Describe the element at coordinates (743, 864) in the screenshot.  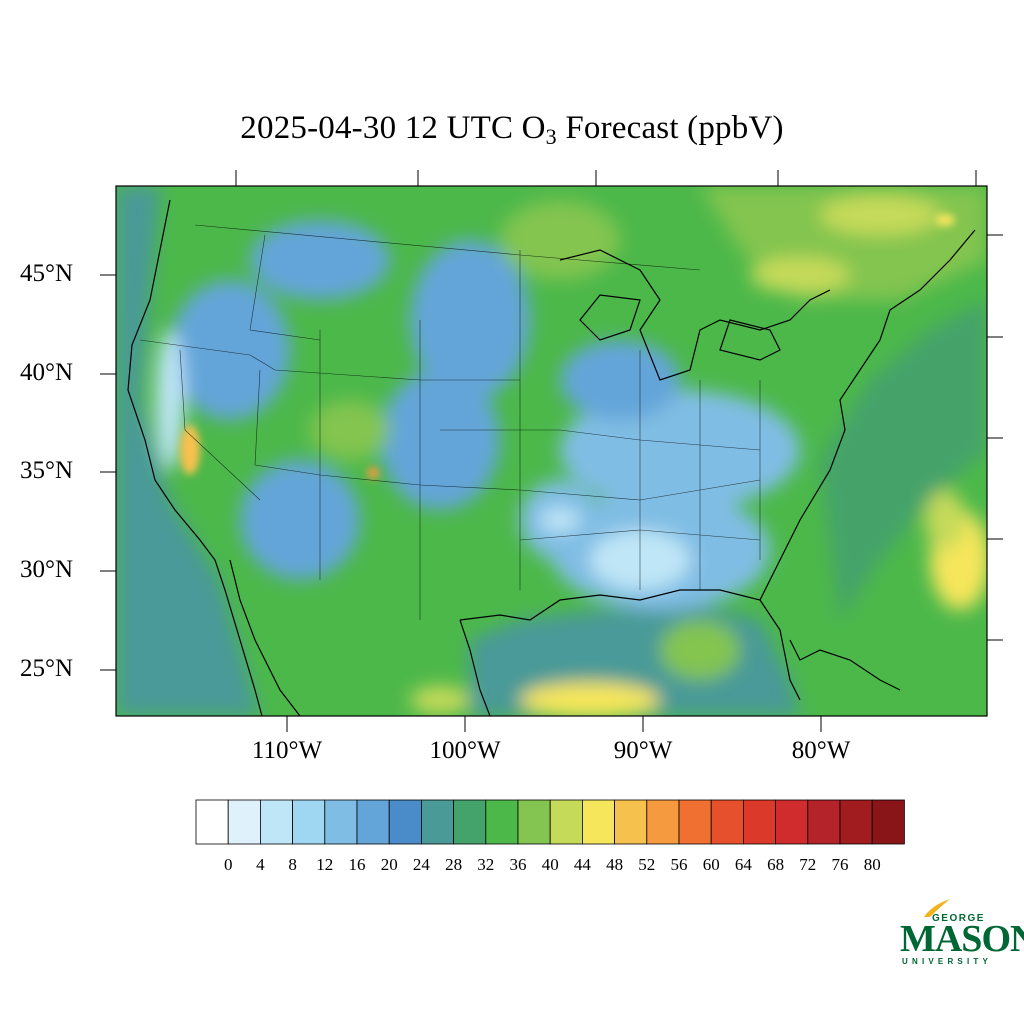
I see `colorbar-tick-label: 64` at that location.